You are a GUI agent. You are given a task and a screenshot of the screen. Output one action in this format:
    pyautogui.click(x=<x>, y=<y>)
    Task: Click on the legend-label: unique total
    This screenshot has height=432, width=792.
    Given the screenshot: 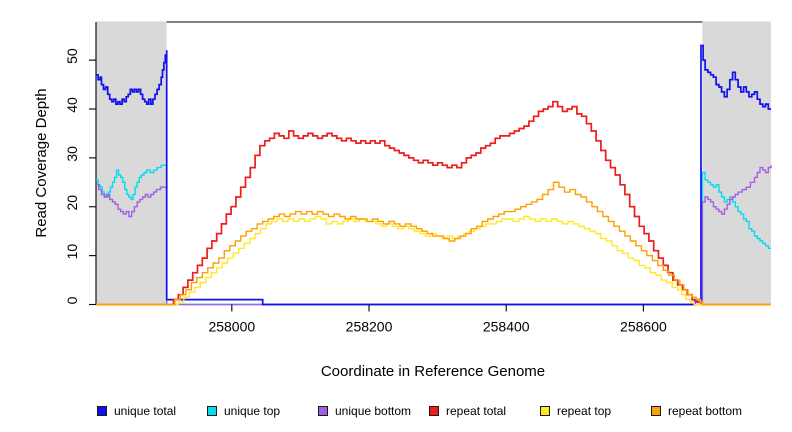 What is the action you would take?
    pyautogui.click(x=145, y=411)
    